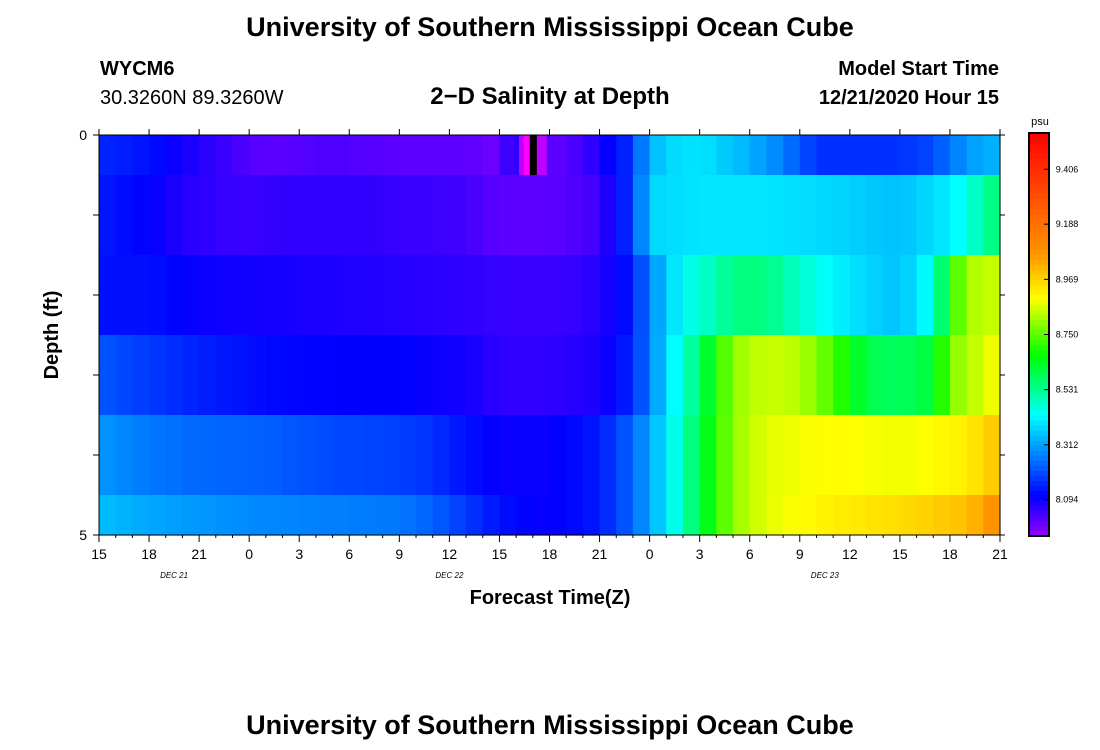  What do you see at coordinates (909, 98) in the screenshot?
I see `model-start-value: 12/21/2020 Hour 15` at bounding box center [909, 98].